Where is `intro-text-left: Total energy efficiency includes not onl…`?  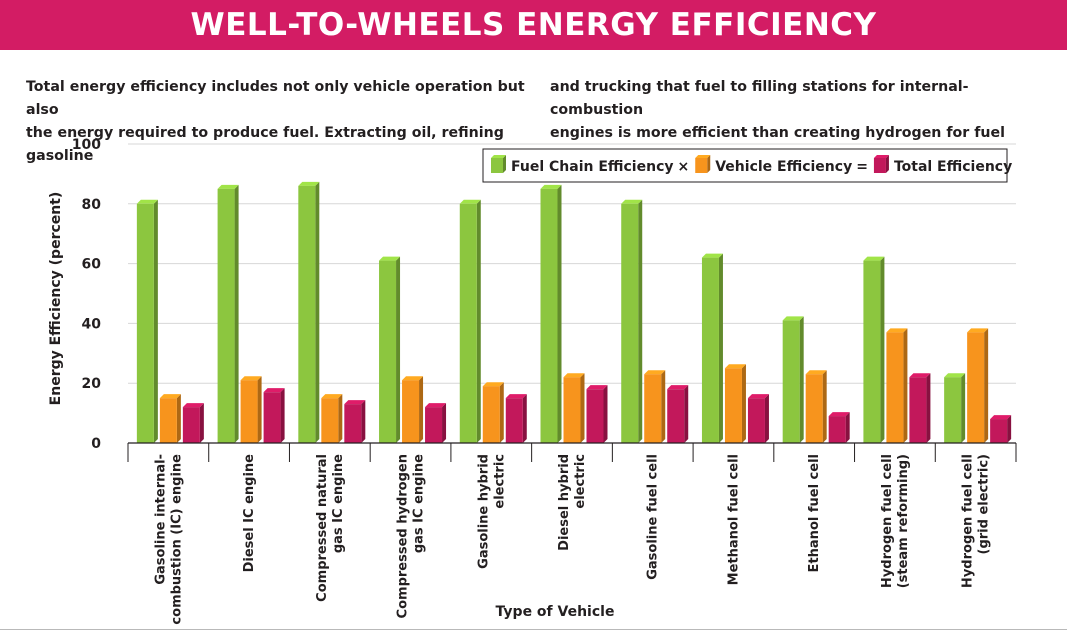
intro-text-left: Total energy efficiency includes not onl… is located at coordinates (275, 121).